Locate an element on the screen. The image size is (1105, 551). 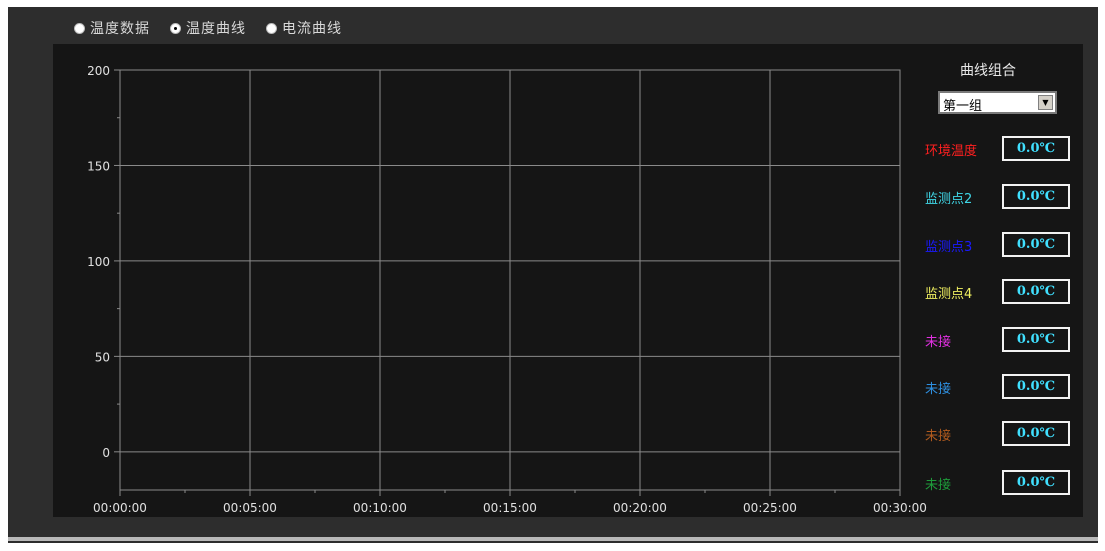
channel-row: 环境温度 0.0℃ is located at coordinates (1000, 149).